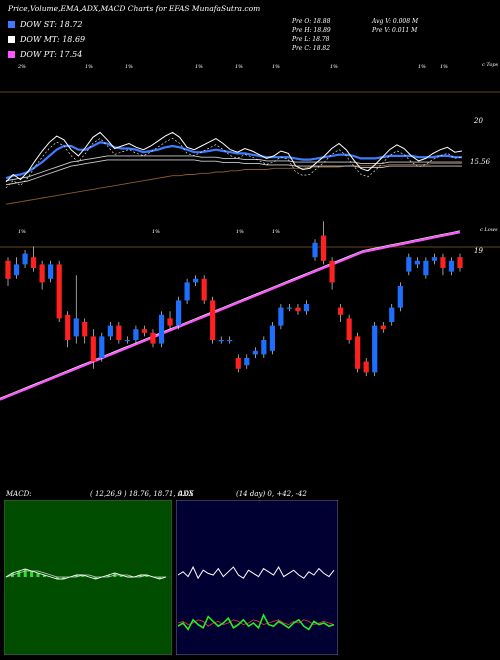 Image resolution: width=500 pixels, height=660 pixels. Describe the element at coordinates (490, 65) in the screenshot. I see `tops-label: c Tops` at that location.